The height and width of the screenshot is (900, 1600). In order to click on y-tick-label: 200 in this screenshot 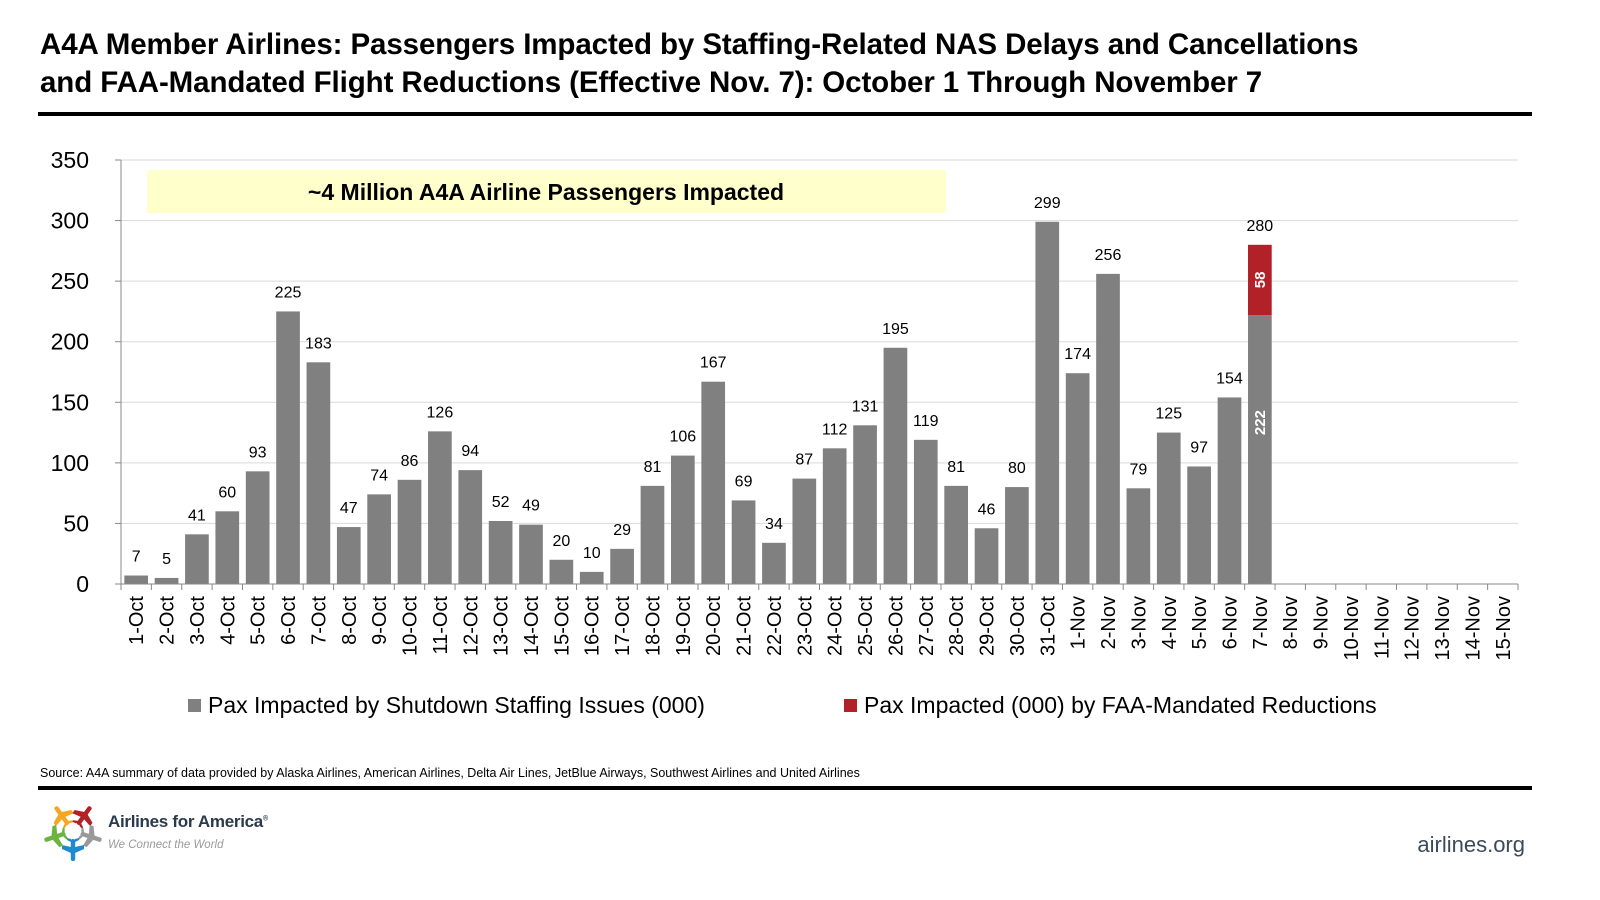, I will do `click(70, 342)`.